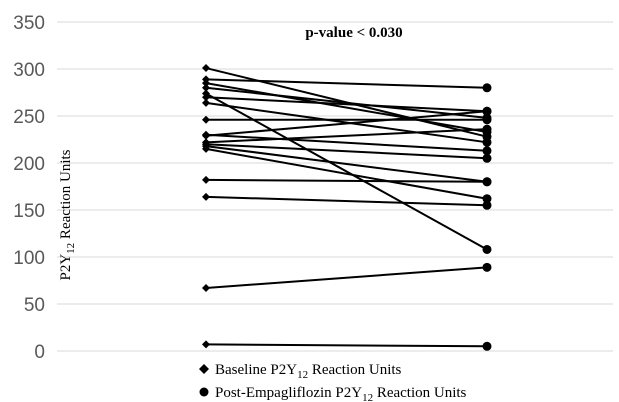 The width and height of the screenshot is (619, 402). Describe the element at coordinates (29, 211) in the screenshot. I see `y-tick-label: 150` at that location.